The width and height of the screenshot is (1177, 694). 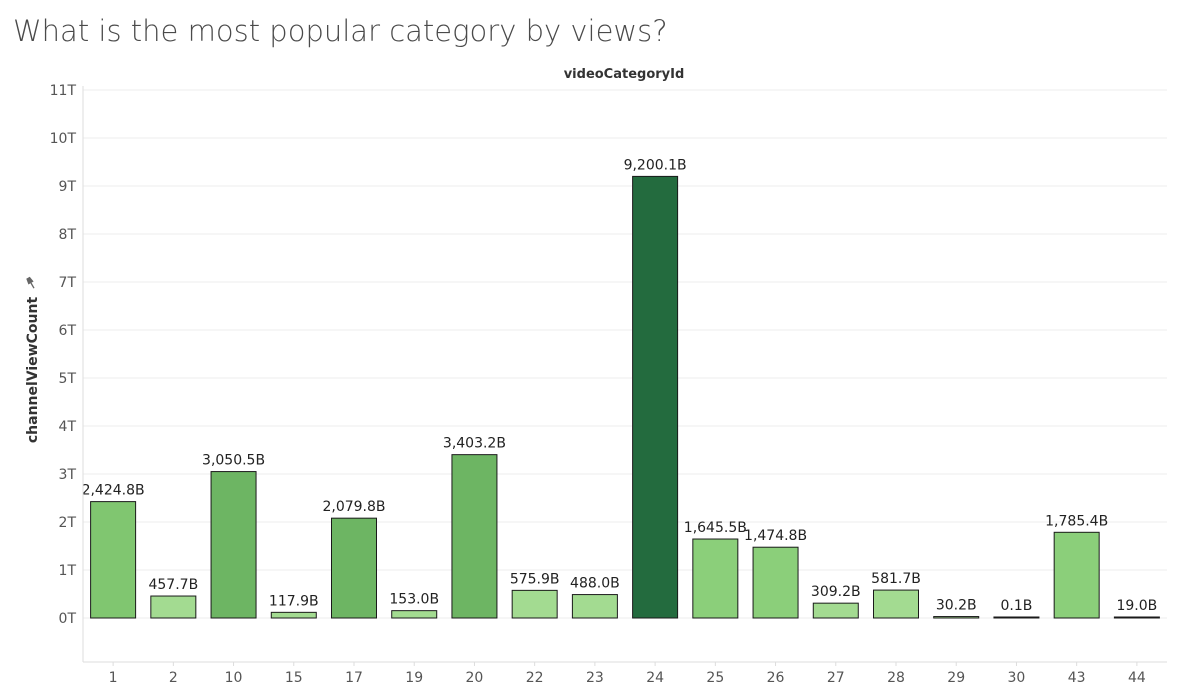 What do you see at coordinates (354, 678) in the screenshot?
I see `x-tick-label: 17` at bounding box center [354, 678].